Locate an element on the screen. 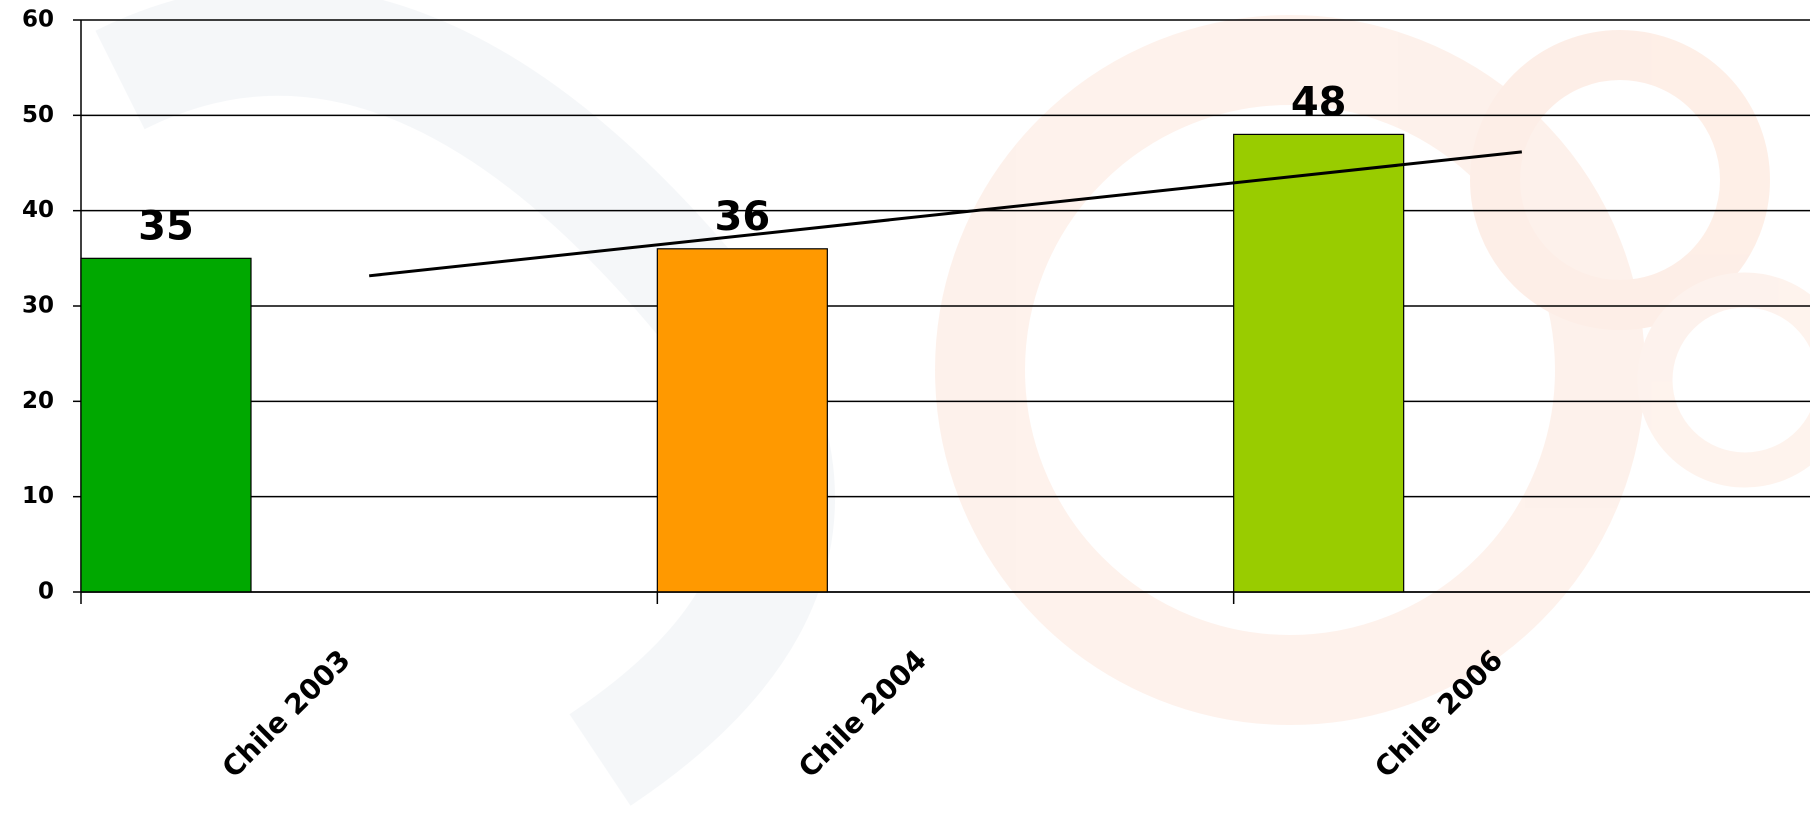 The height and width of the screenshot is (819, 1810). y-tick-label: 60 is located at coordinates (38, 20).